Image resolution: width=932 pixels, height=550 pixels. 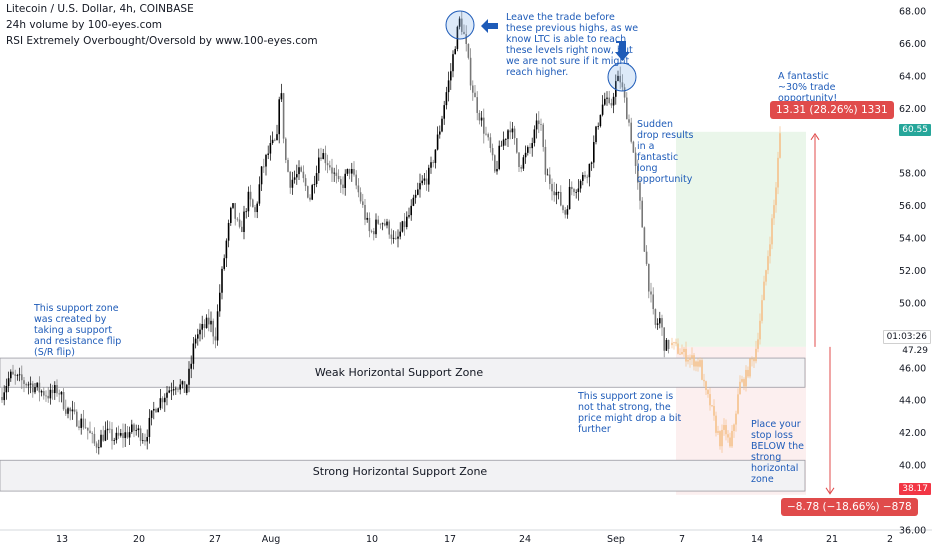 What do you see at coordinates (912, 109) in the screenshot?
I see `y-tick-label: 62.00` at bounding box center [912, 109].